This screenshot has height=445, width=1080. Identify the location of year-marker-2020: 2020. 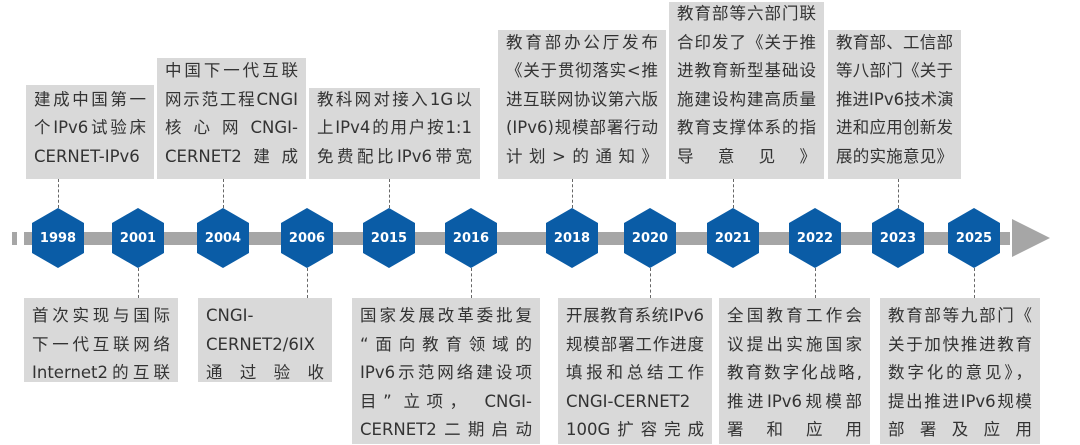
(650, 238).